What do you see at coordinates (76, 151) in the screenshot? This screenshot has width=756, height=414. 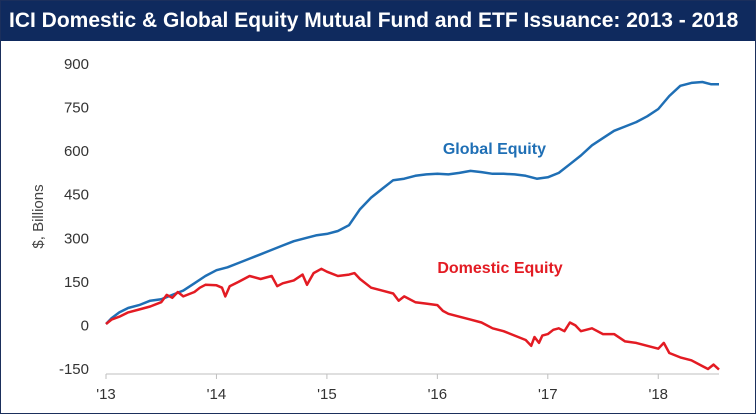 I see `y-tick-label: 600` at bounding box center [76, 151].